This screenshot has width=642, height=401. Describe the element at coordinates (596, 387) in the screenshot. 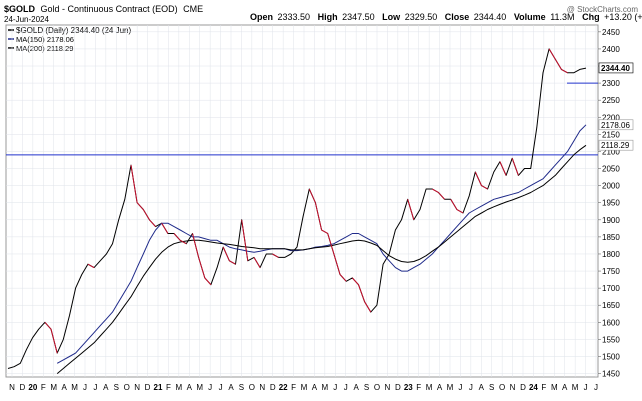

I see `x-tick-label-56: J` at that location.